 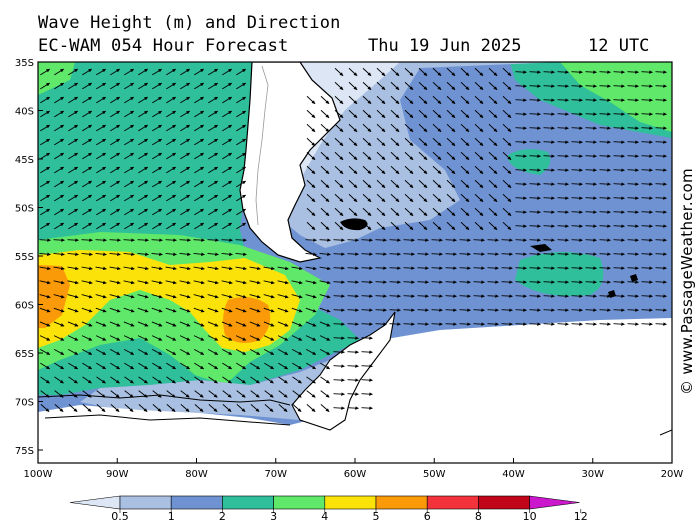 I want to click on lat-label: 65S, so click(x=24, y=354).